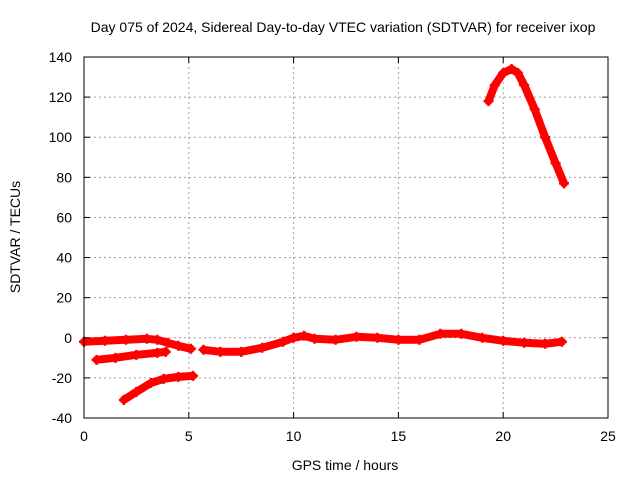  I want to click on x-tick-label: 10, so click(294, 436).